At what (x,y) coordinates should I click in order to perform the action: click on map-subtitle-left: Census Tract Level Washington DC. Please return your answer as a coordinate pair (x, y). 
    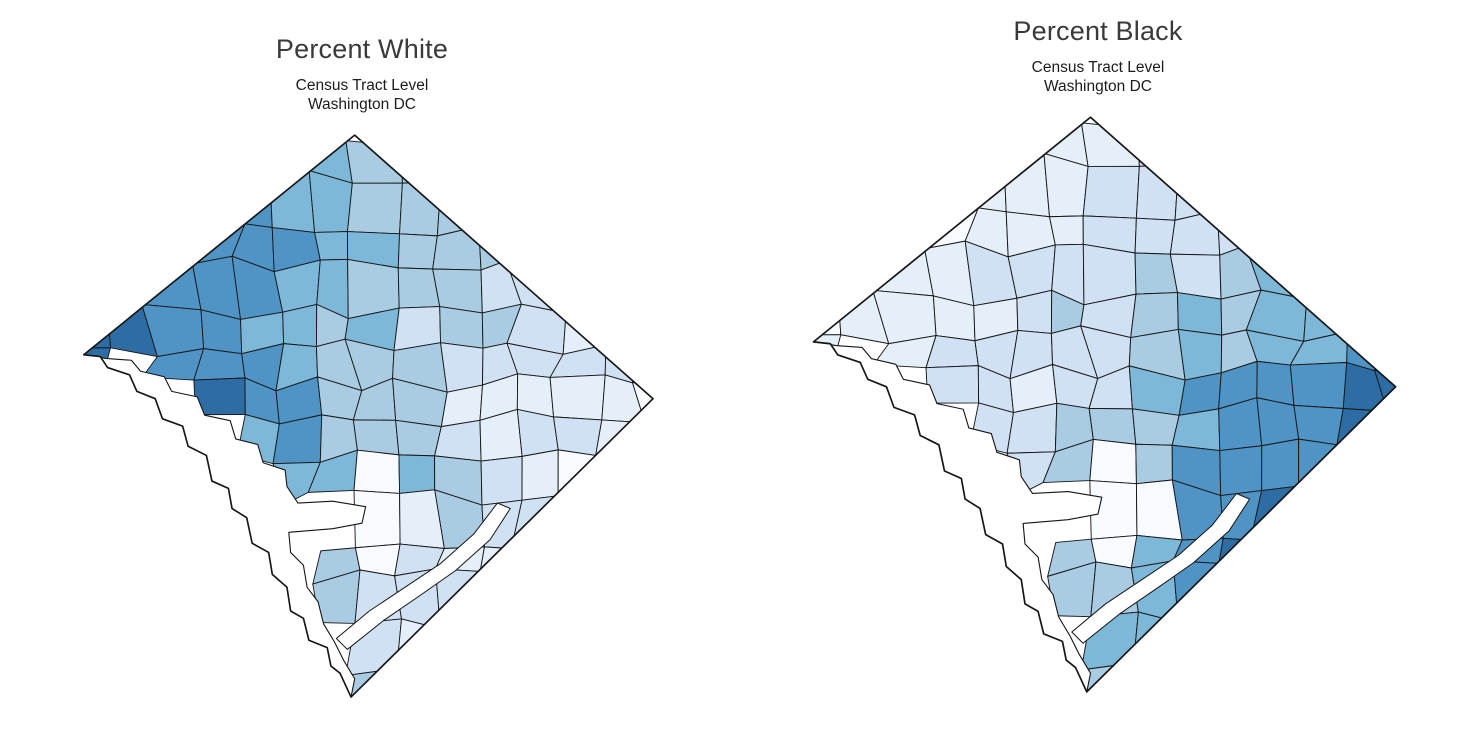
    Looking at the image, I should click on (362, 95).